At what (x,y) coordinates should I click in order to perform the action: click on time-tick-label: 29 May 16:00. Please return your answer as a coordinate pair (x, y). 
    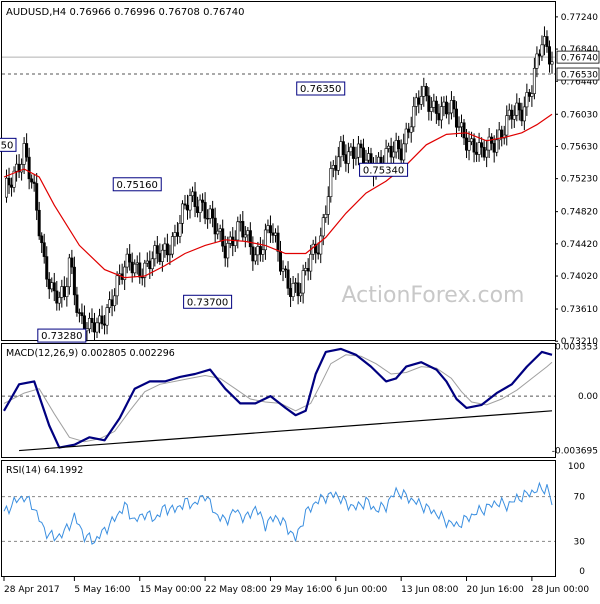
    Looking at the image, I should click on (301, 590).